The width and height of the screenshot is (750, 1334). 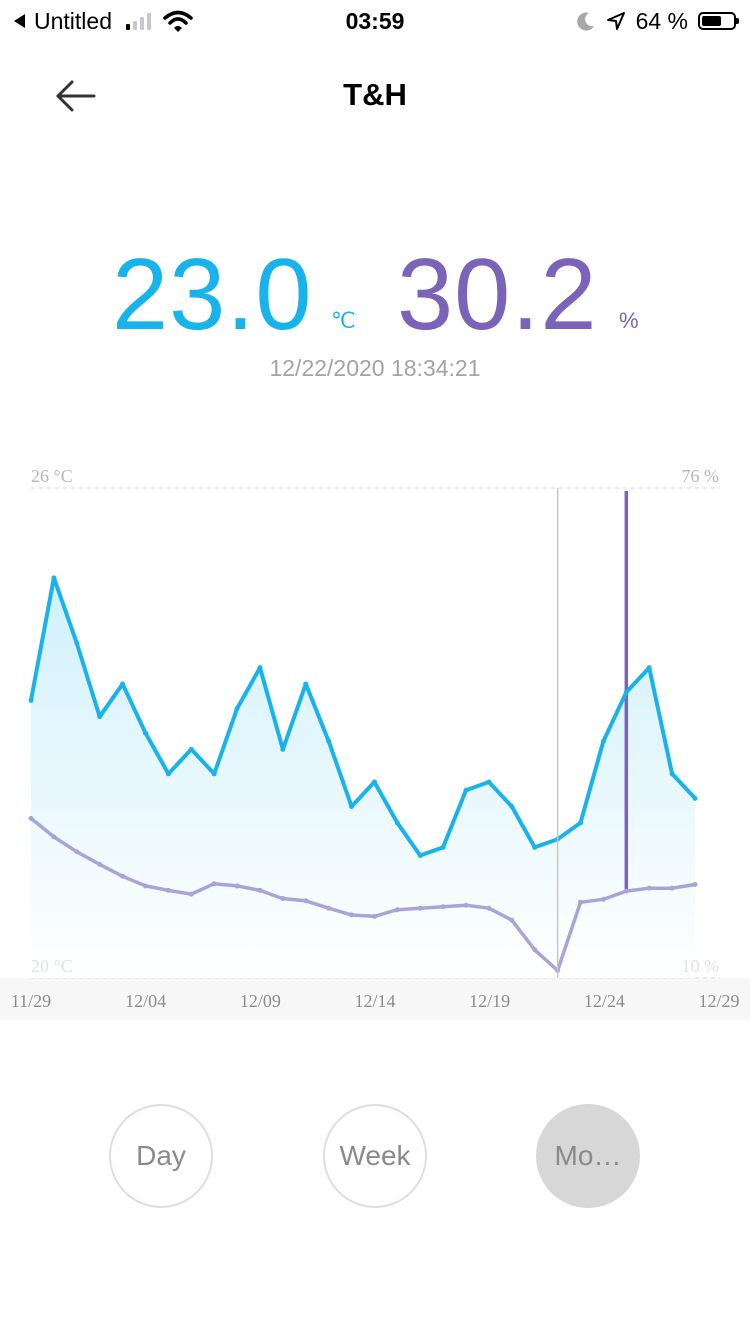 I want to click on x-tick-label: 12/24, so click(x=604, y=1001).